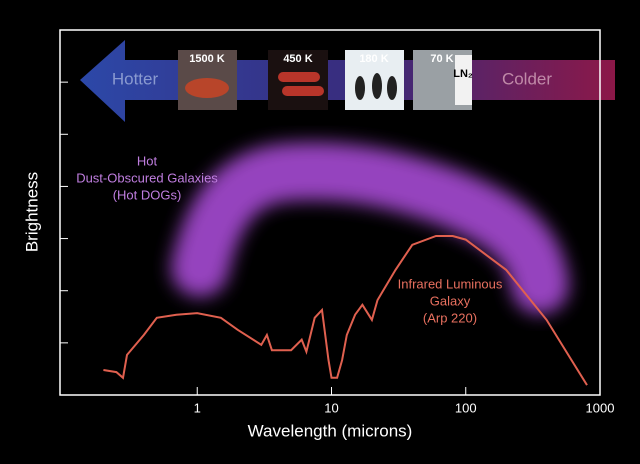 The width and height of the screenshot is (640, 464). I want to click on lava-glow, so click(207, 88).